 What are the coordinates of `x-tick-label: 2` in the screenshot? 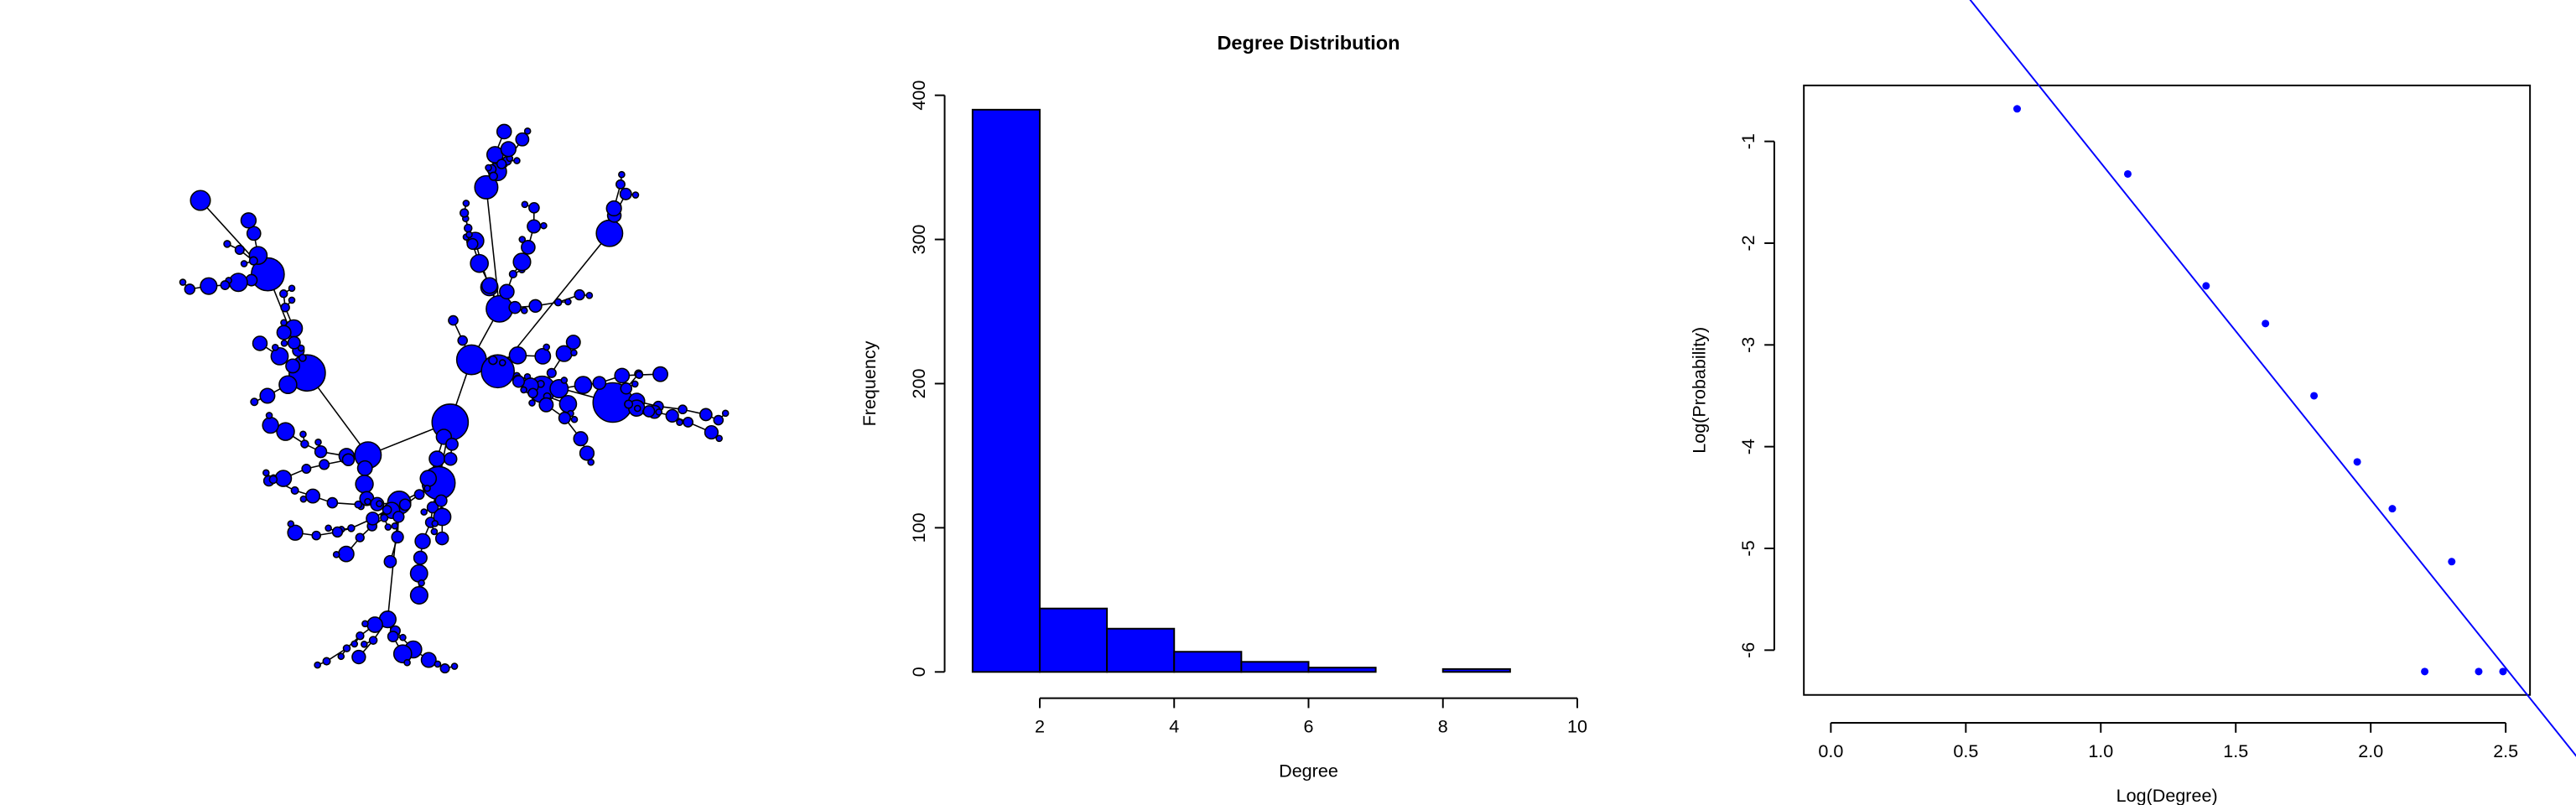 It's located at (1040, 726).